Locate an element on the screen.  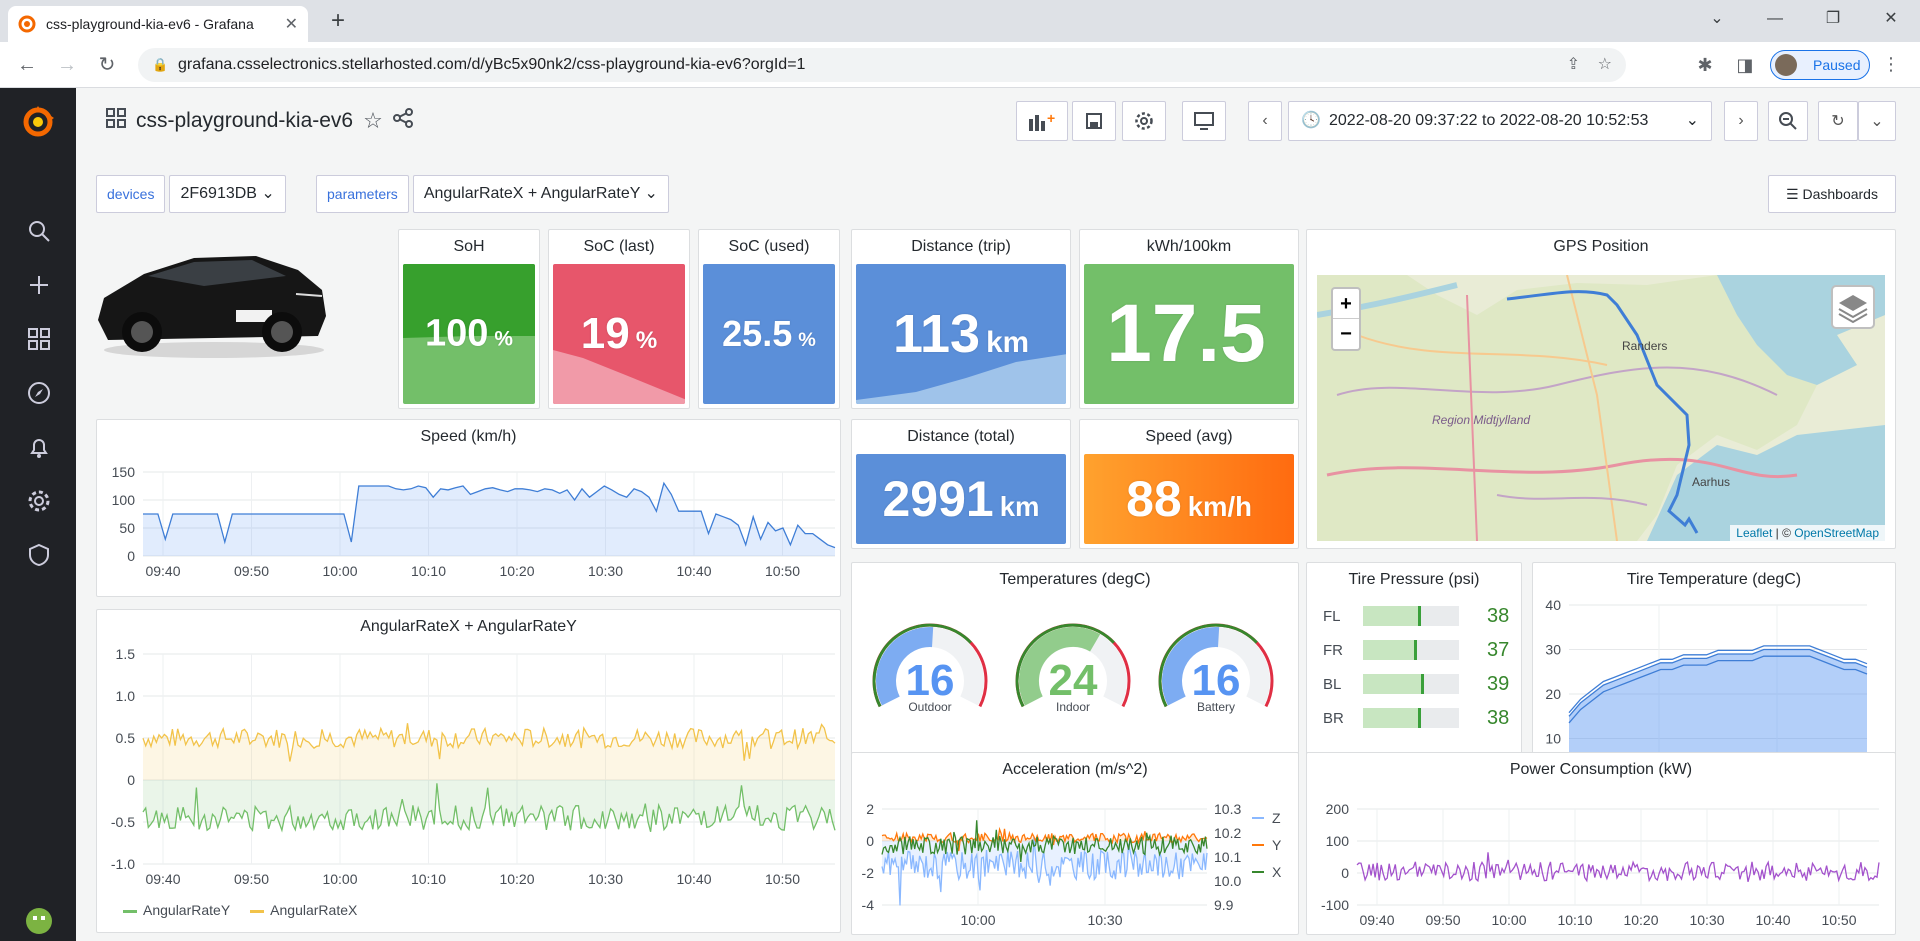
back-icon: ← is located at coordinates (27, 65).